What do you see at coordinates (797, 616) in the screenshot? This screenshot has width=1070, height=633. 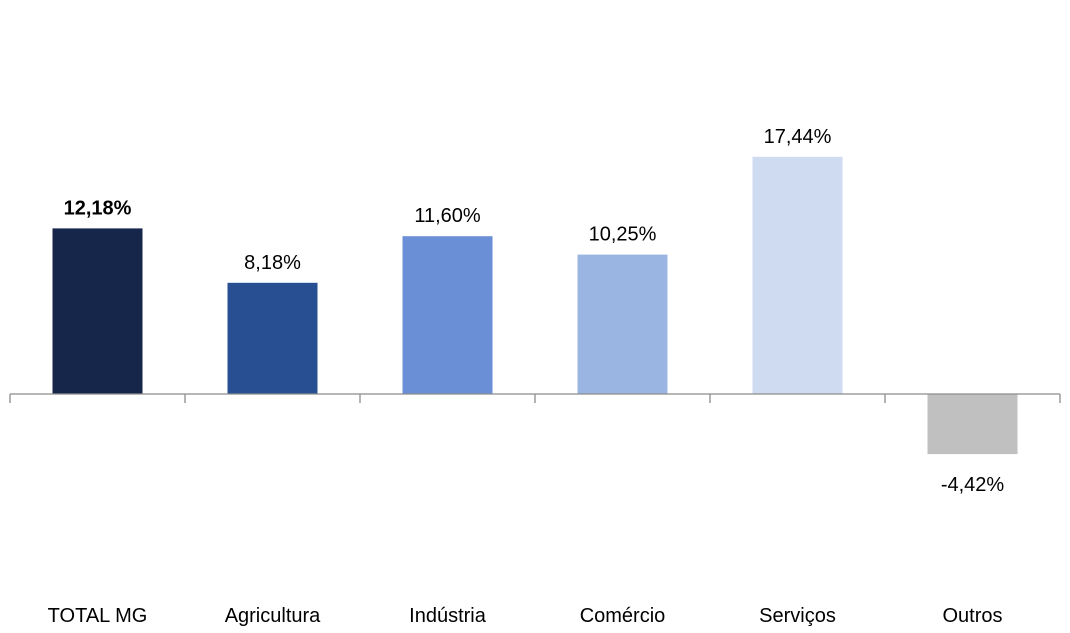 I see `category-label-servicos: Serviços` at bounding box center [797, 616].